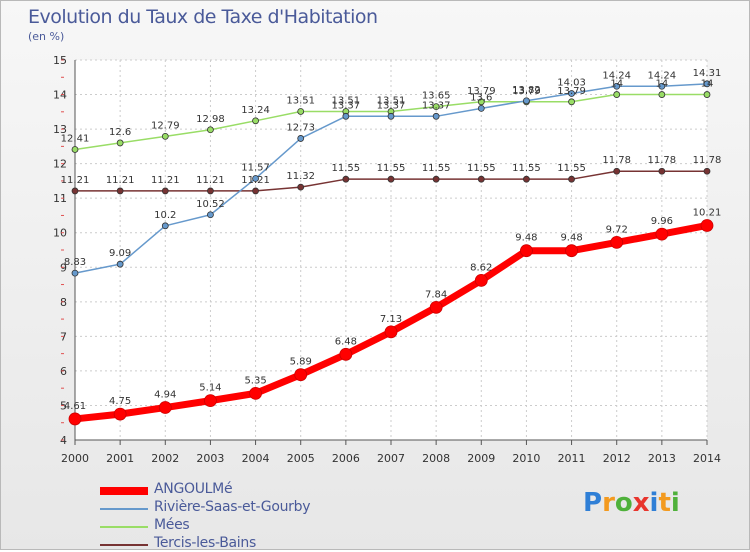  I want to click on y-tick-label: 12, so click(60, 164).